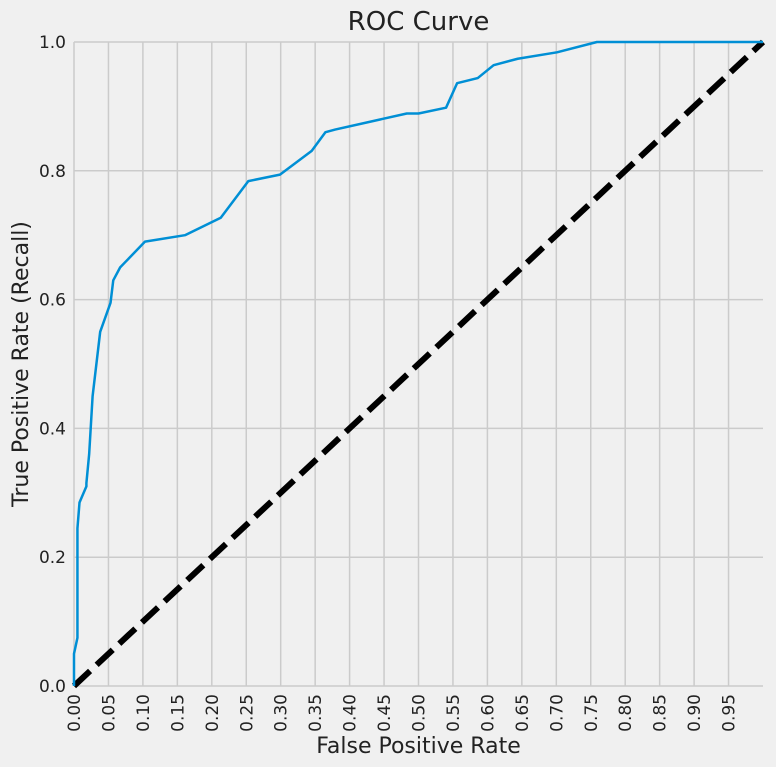 The height and width of the screenshot is (767, 776). I want to click on y-tick-label: 0.8, so click(52, 172).